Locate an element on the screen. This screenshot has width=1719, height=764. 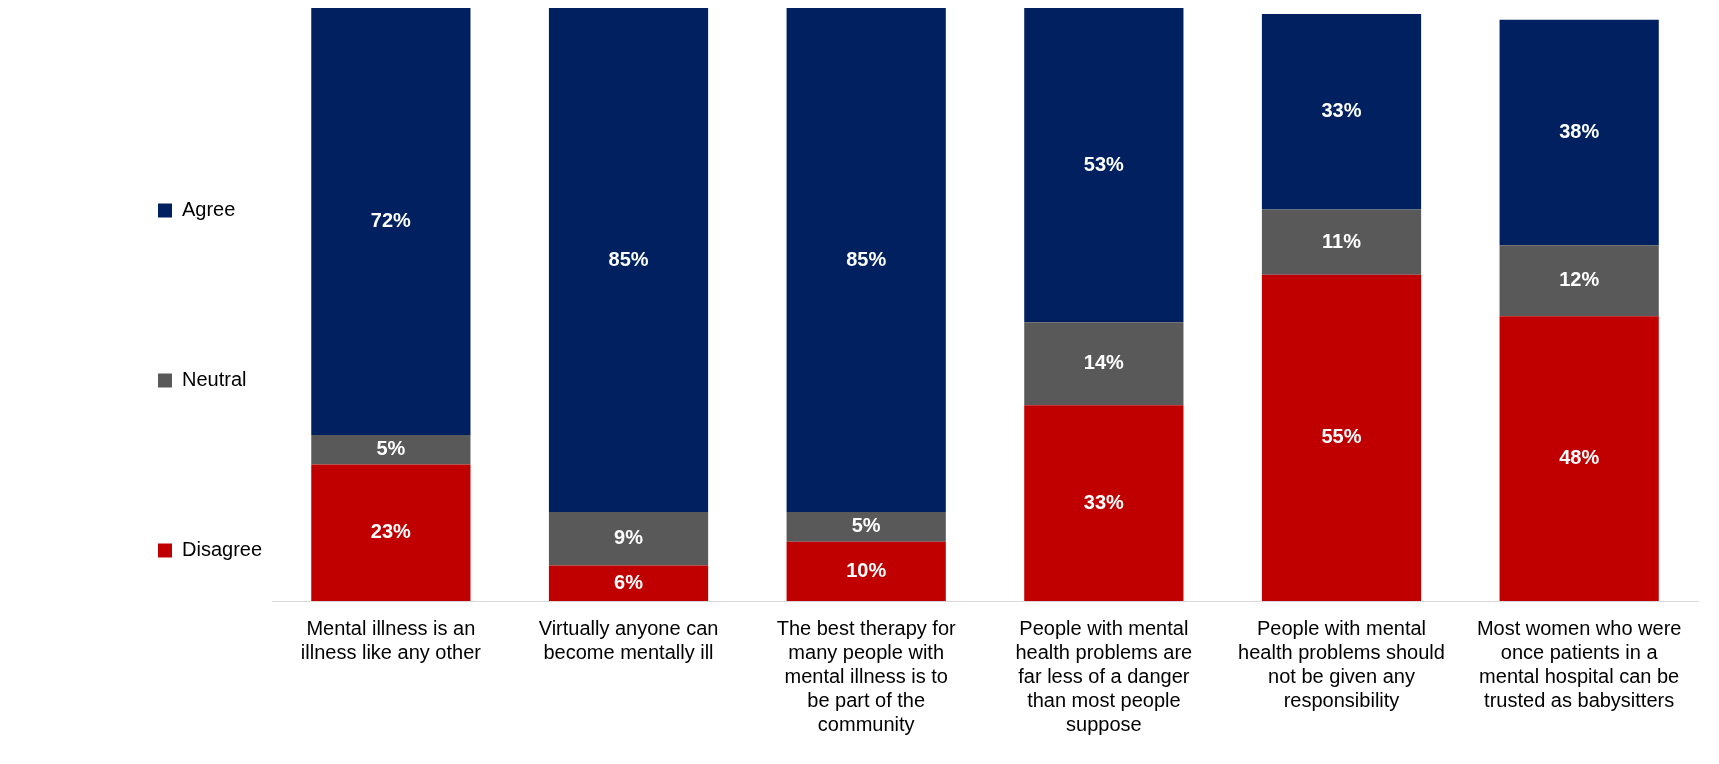
data-label: 23% is located at coordinates (391, 531).